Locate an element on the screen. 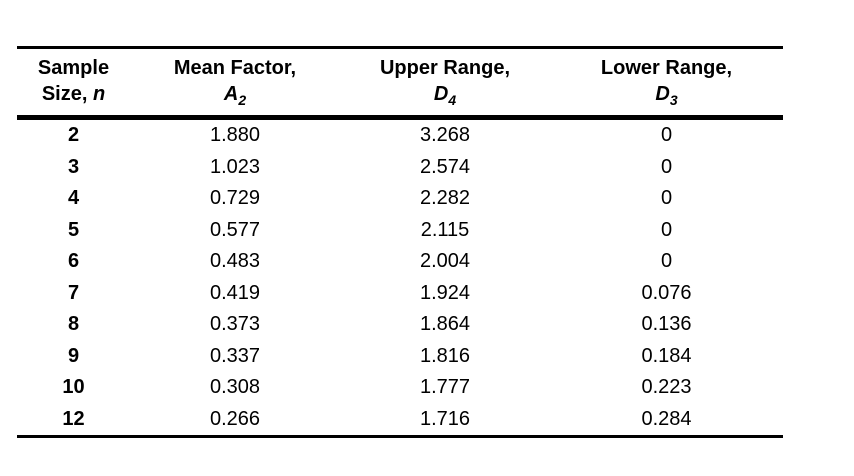 The height and width of the screenshot is (476, 854). header-line2: D3 is located at coordinates (666, 94).